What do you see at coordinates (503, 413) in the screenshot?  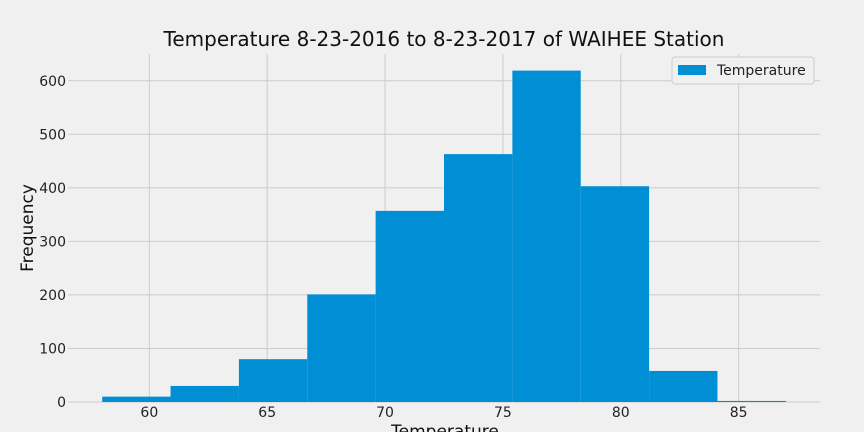 I see `x-tick-label: 75` at bounding box center [503, 413].